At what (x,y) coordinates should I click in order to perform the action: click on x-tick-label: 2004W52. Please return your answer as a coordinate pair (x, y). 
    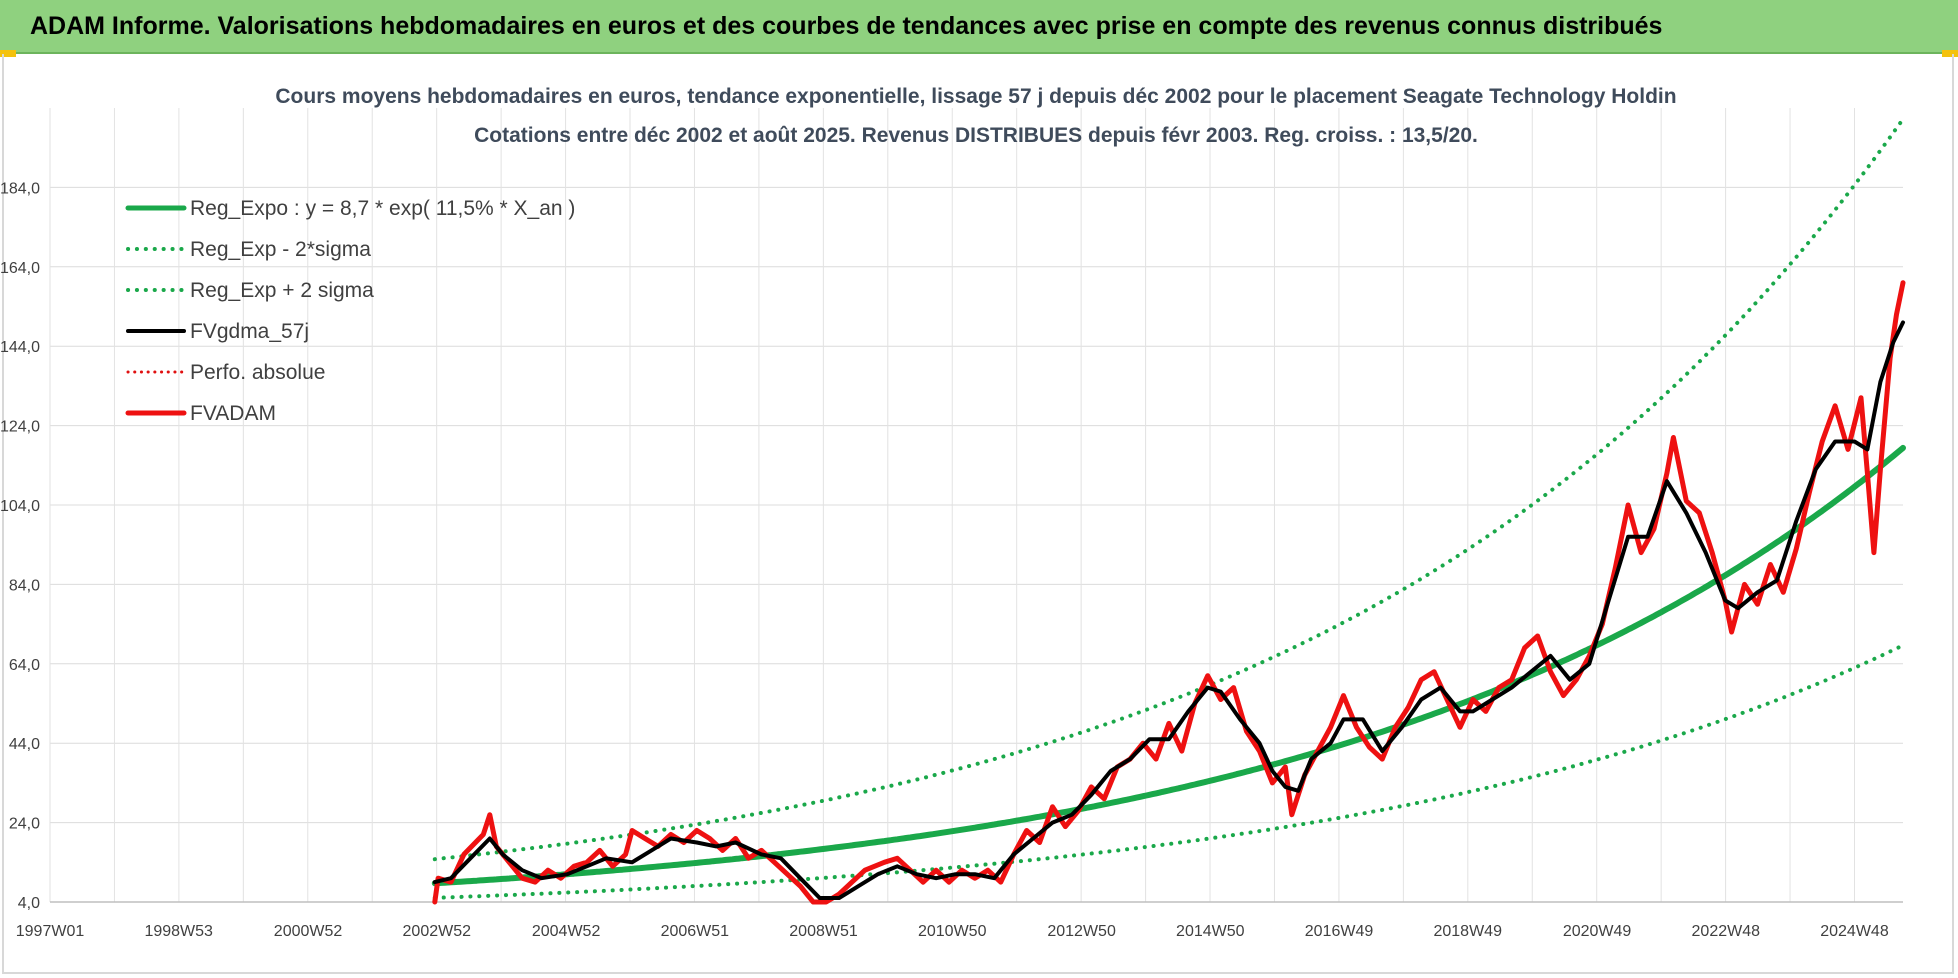
    Looking at the image, I should click on (566, 931).